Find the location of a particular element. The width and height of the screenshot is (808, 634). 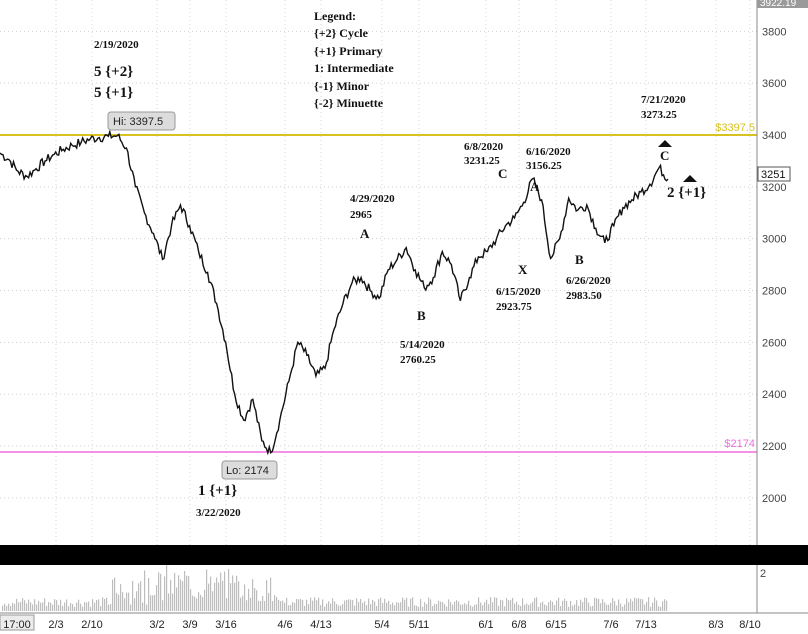

y-tick-label: 2000 is located at coordinates (774, 499).